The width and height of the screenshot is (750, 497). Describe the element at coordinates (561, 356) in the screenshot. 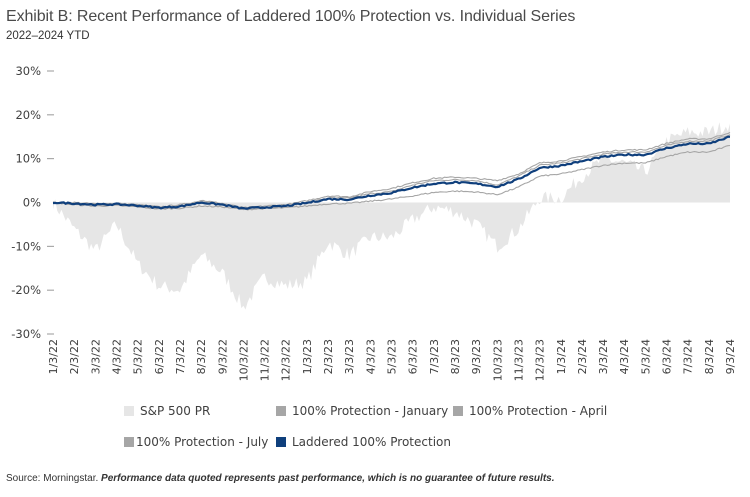

I see `x-tick-label: 1/3/24` at that location.